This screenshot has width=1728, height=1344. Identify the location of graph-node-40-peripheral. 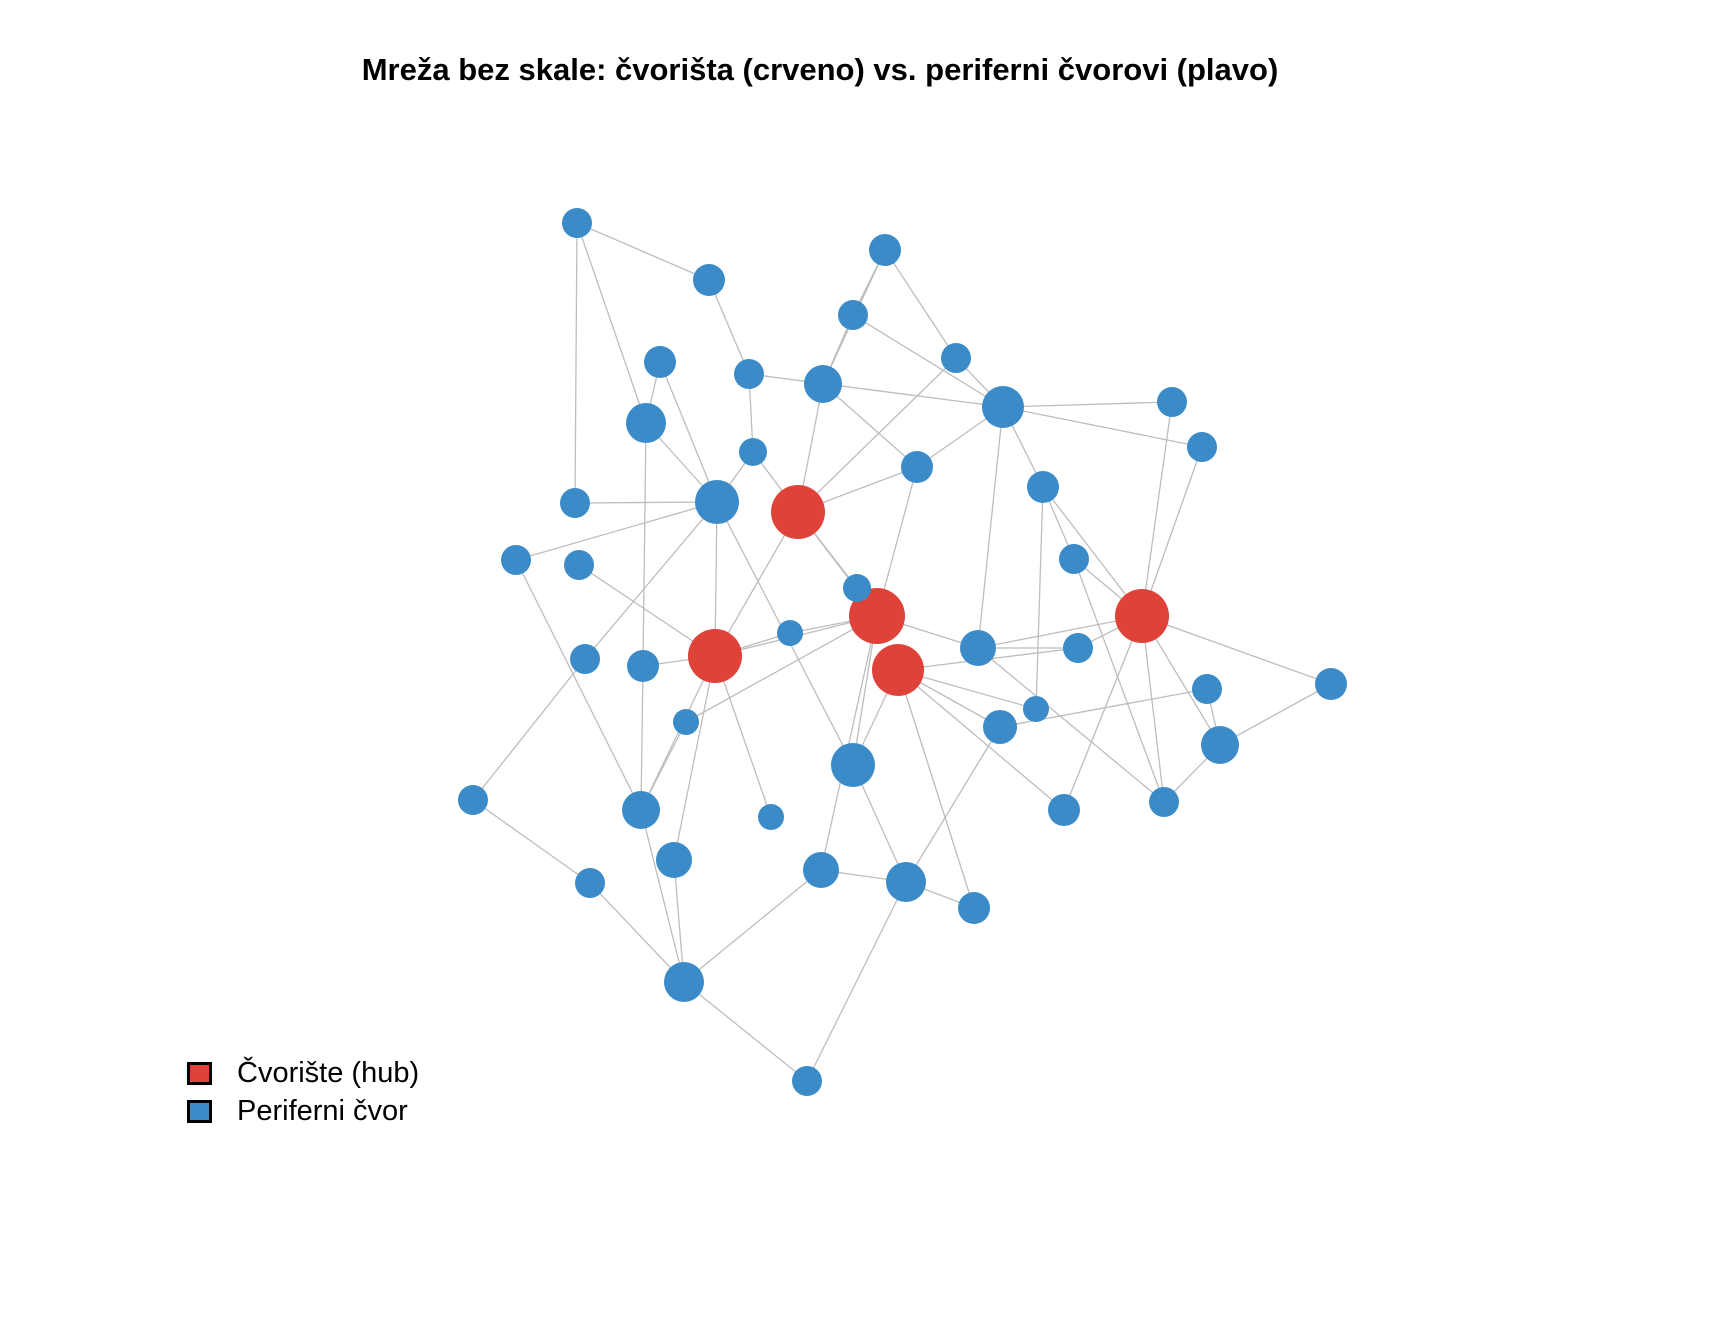
(1074, 559).